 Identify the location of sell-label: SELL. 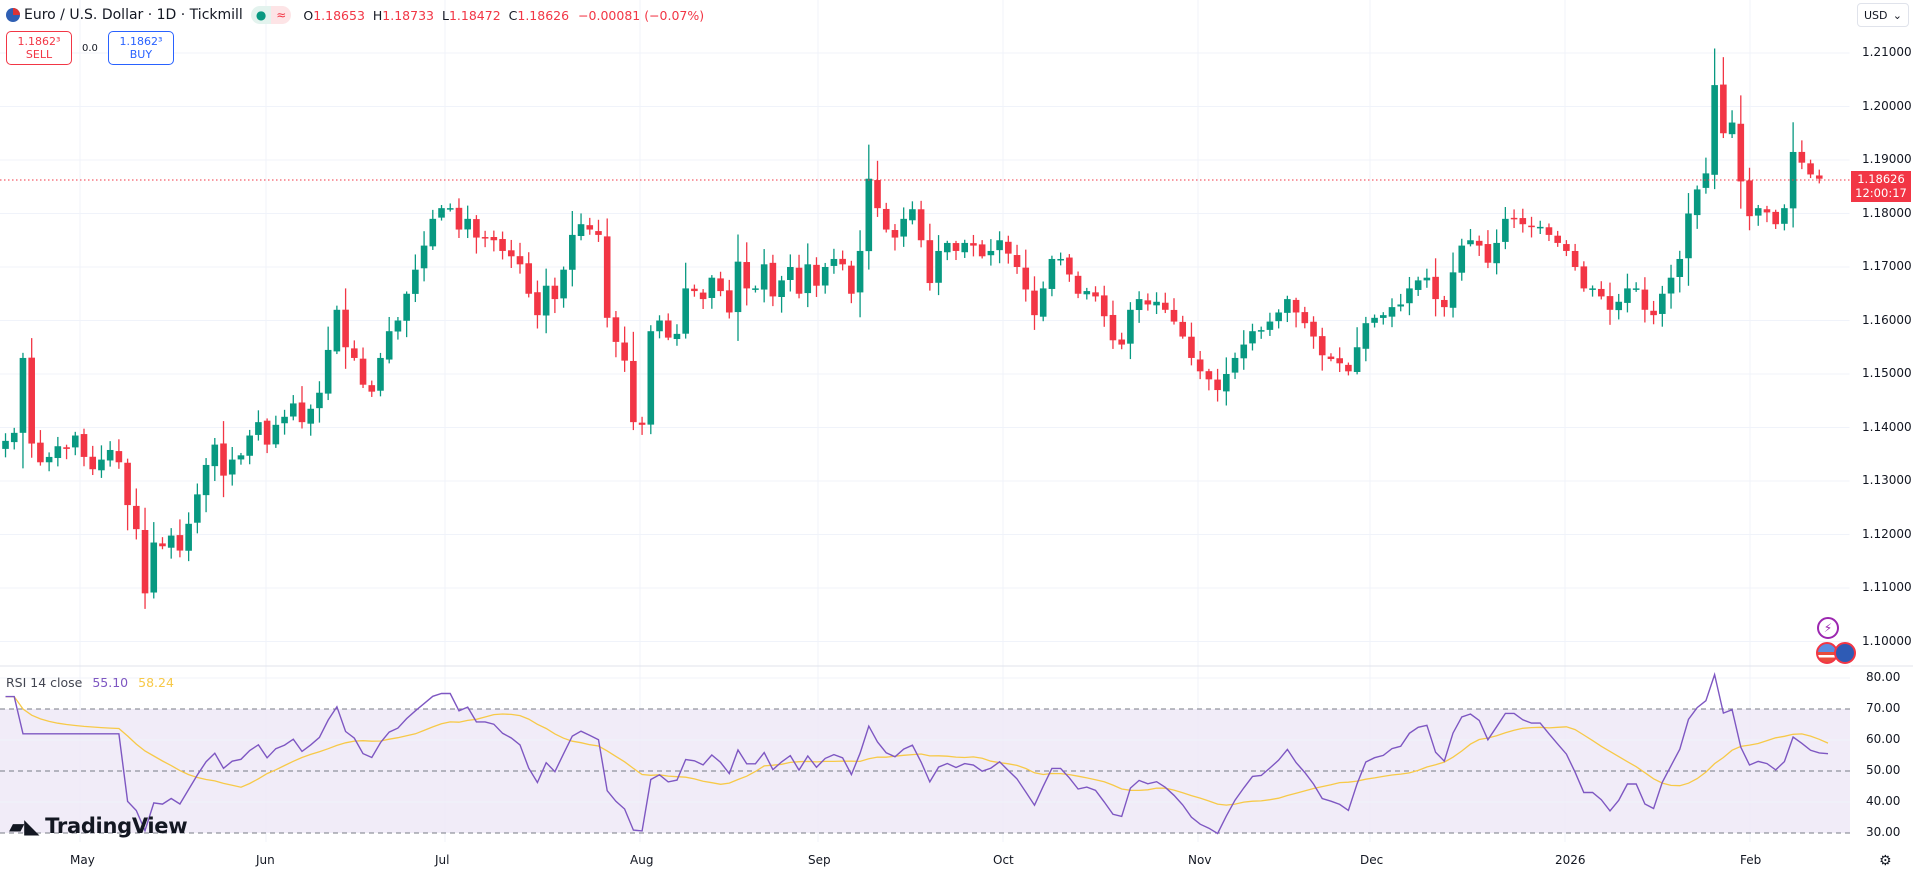
(39, 54).